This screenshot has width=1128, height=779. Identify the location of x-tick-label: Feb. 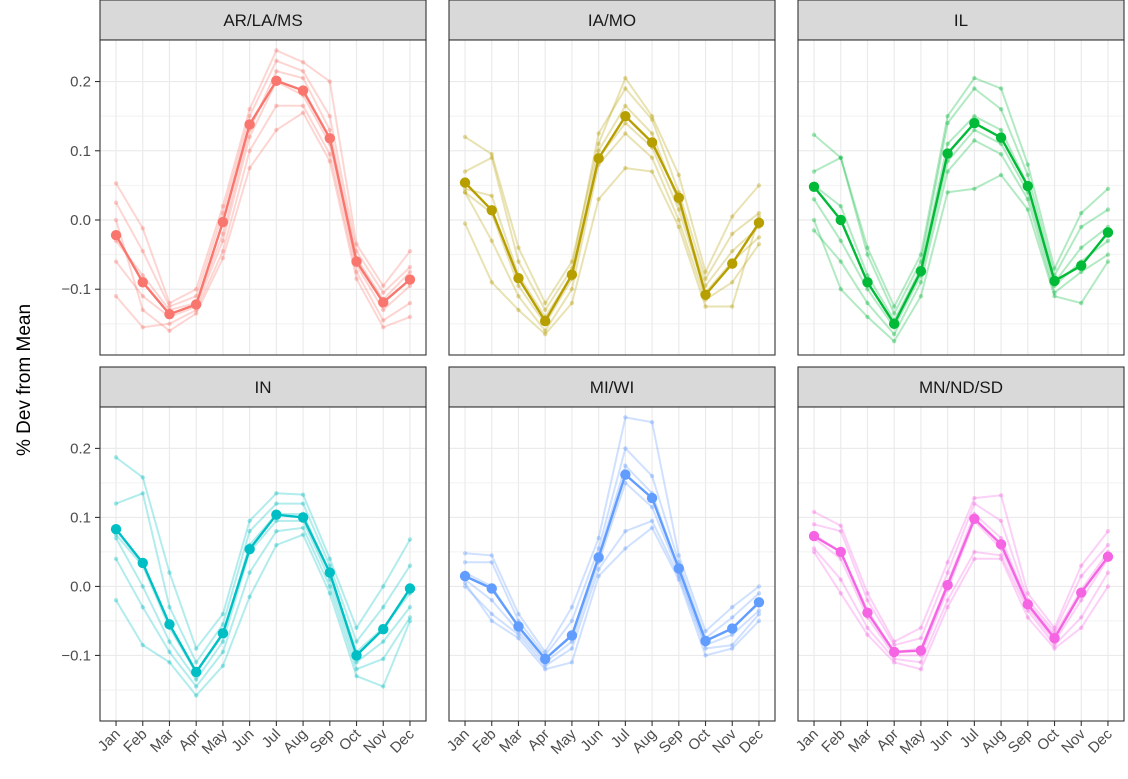
(833, 741).